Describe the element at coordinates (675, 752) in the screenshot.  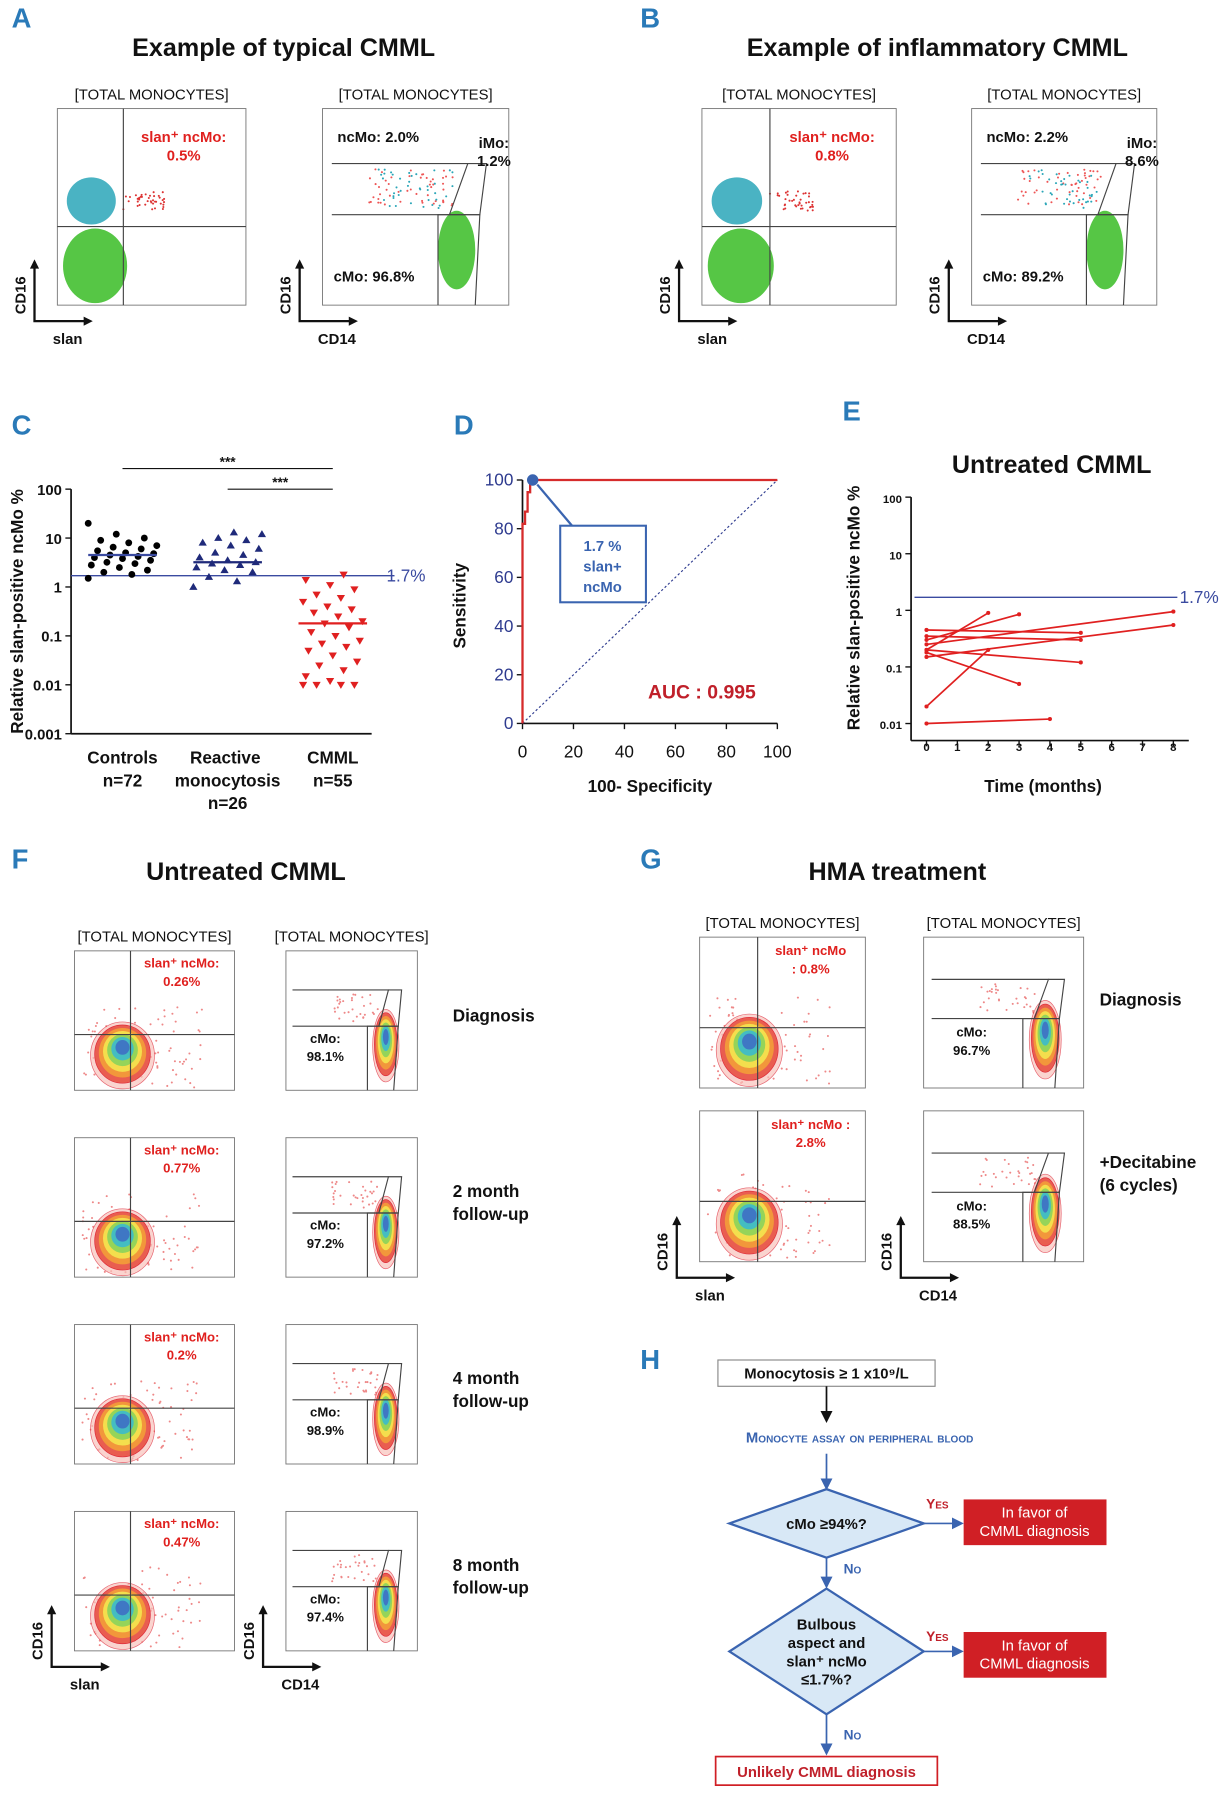
I see `x-tick-label: 60` at that location.